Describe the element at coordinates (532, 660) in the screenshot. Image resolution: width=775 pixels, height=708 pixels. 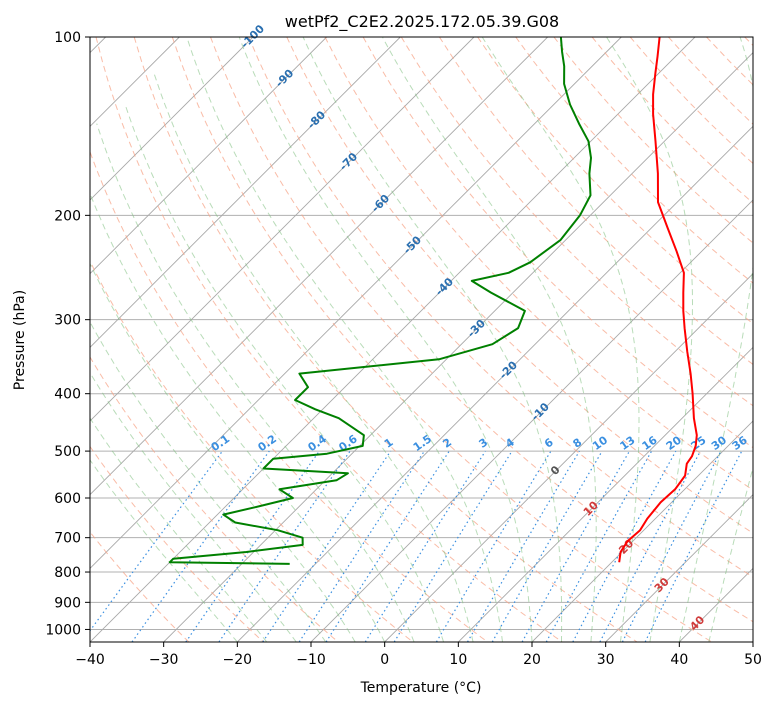
I see `x-tick-label: 20` at that location.